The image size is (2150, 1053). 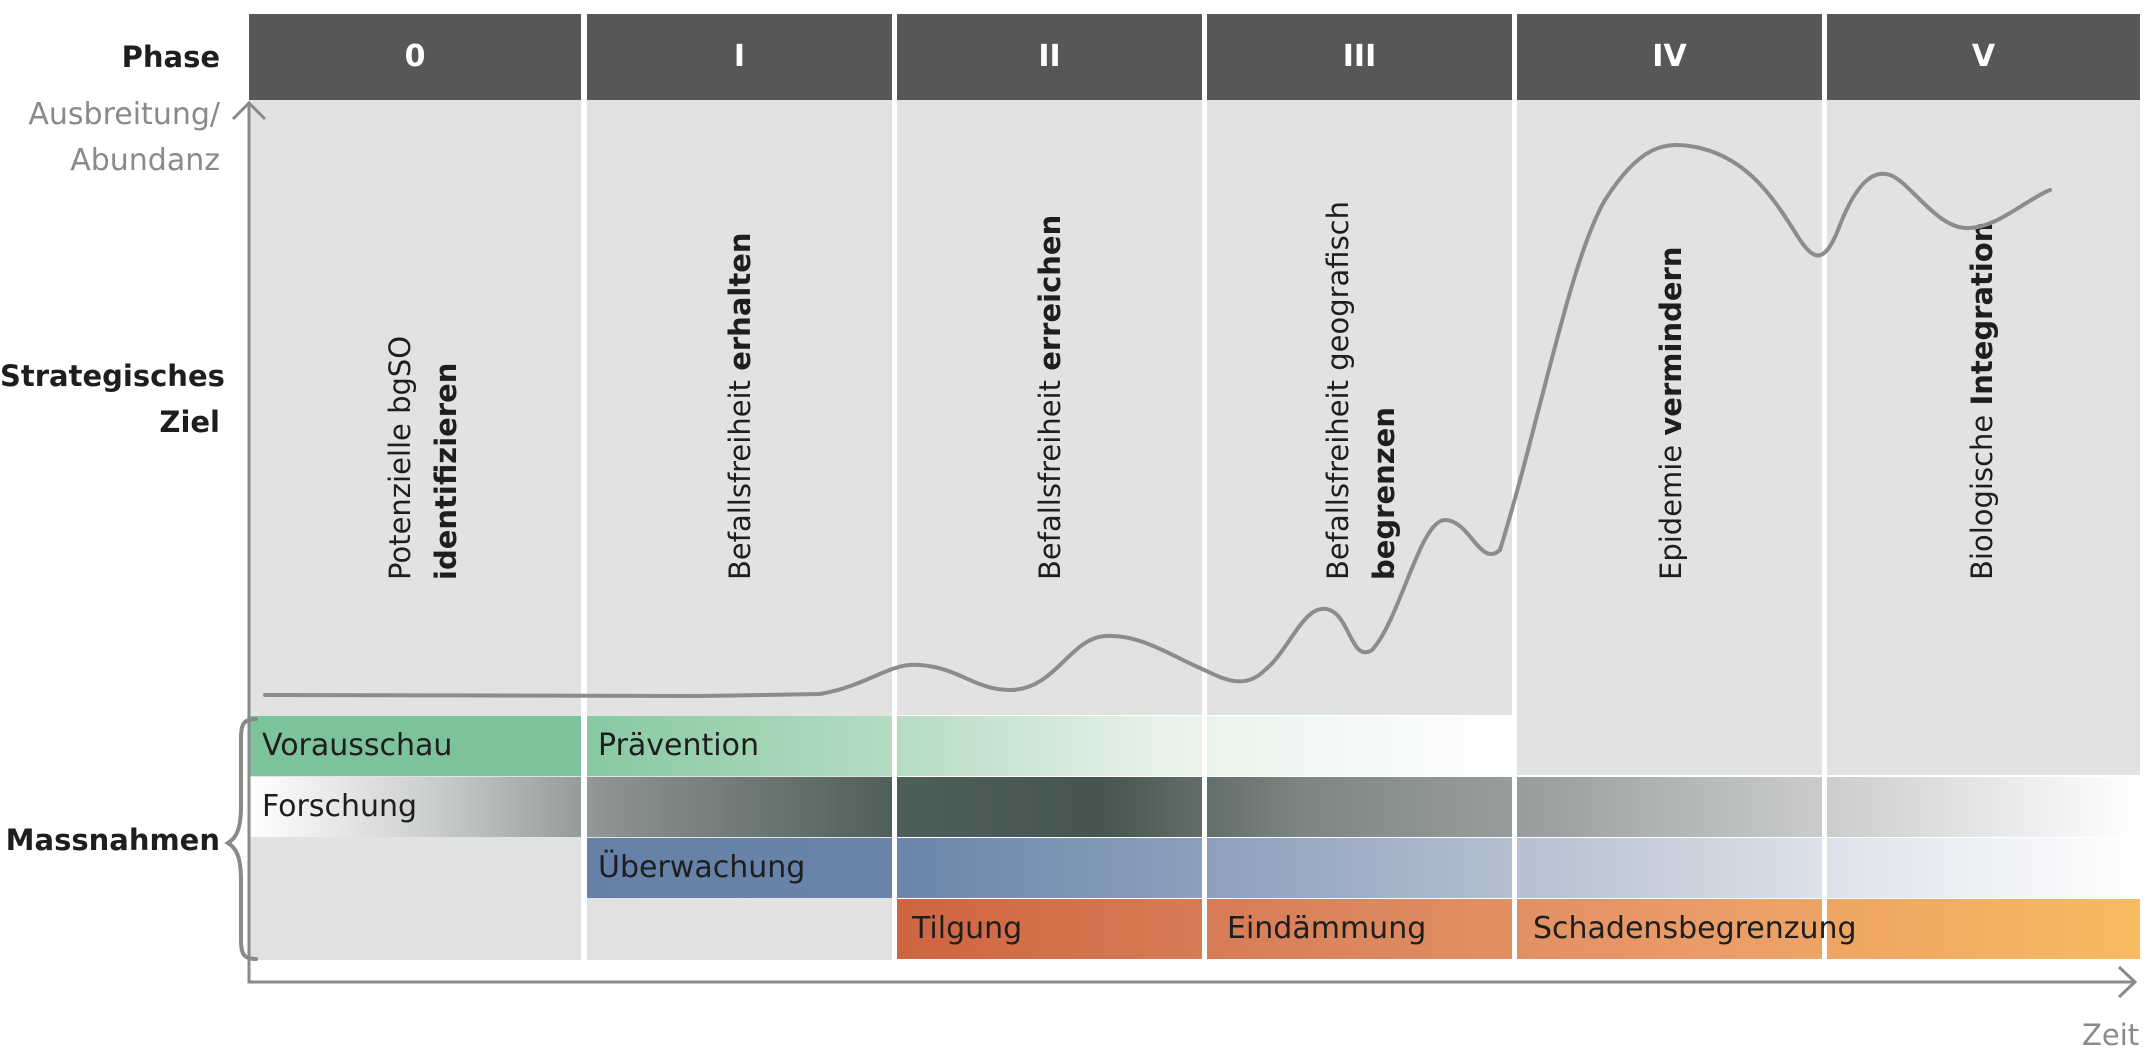 What do you see at coordinates (249, 110) in the screenshot?
I see `y-axis-arrow-icon` at bounding box center [249, 110].